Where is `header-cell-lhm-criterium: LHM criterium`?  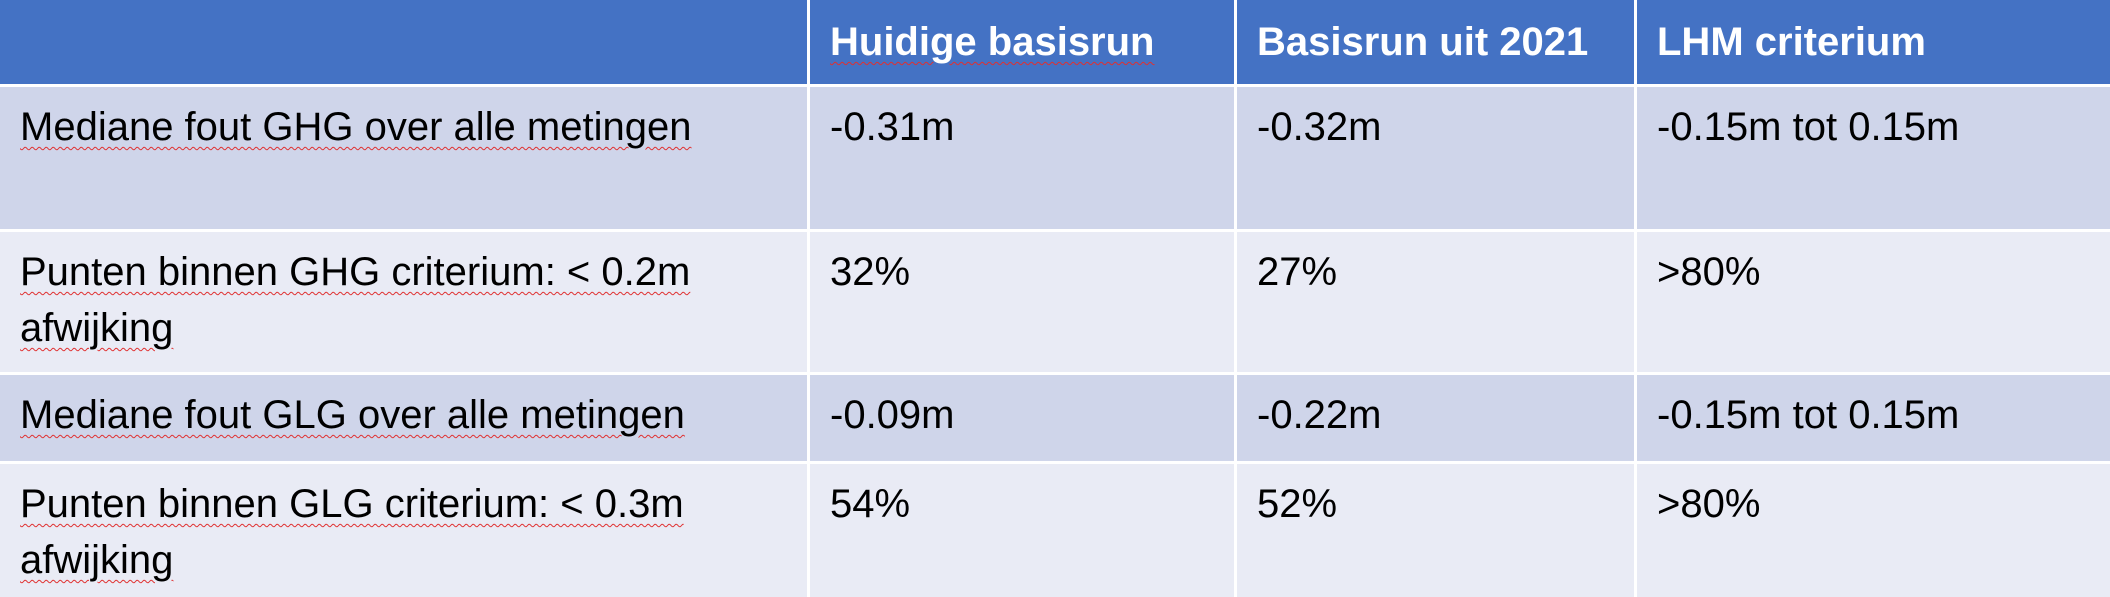 header-cell-lhm-criterium: LHM criterium is located at coordinates (1873, 42).